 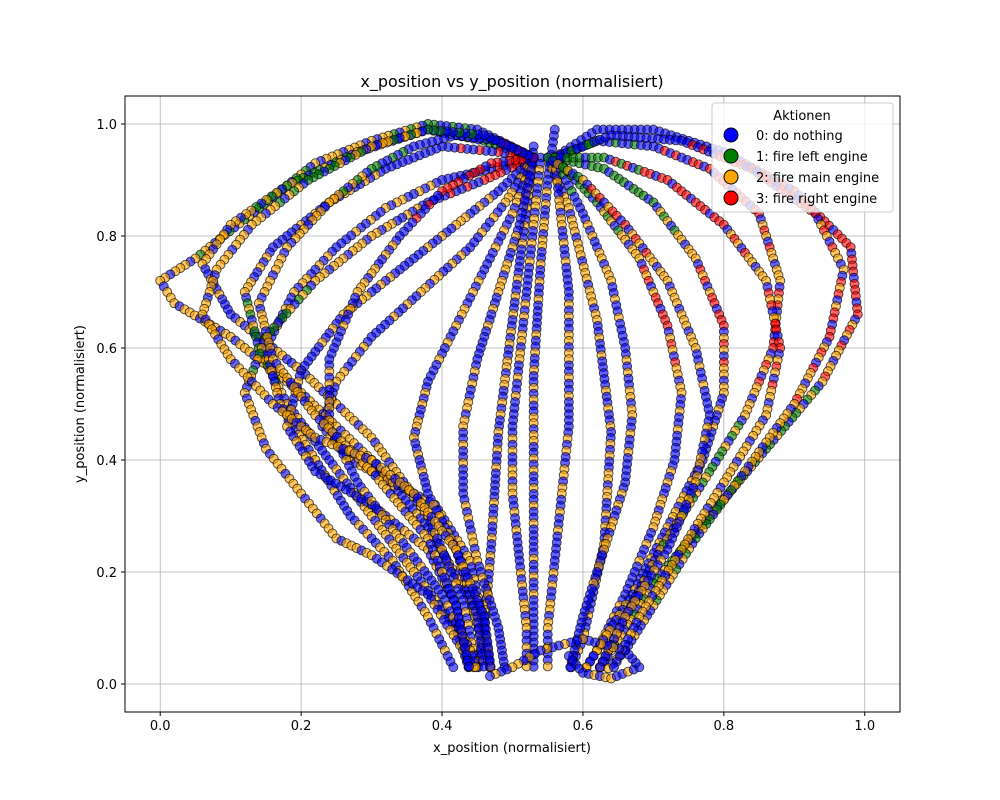 I want to click on x-tick-label: 0.8, so click(x=724, y=726).